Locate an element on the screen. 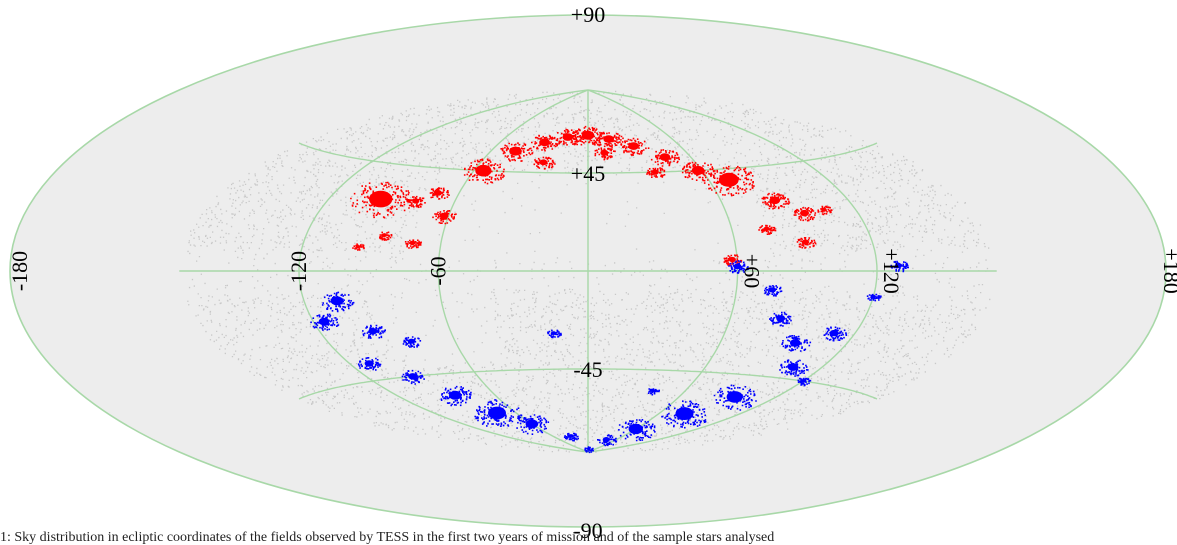 This screenshot has width=1177, height=545. lat-tick-label: +90 is located at coordinates (588, 14).